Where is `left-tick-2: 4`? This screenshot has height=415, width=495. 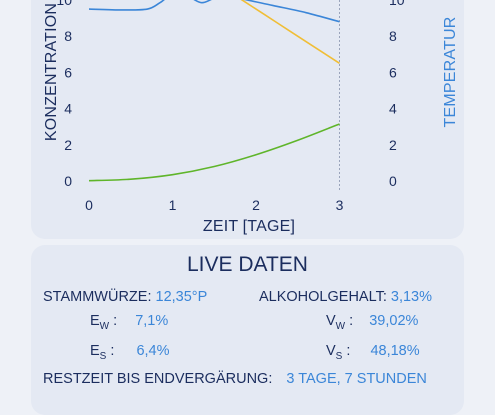
left-tick-2: 4 is located at coordinates (68, 109).